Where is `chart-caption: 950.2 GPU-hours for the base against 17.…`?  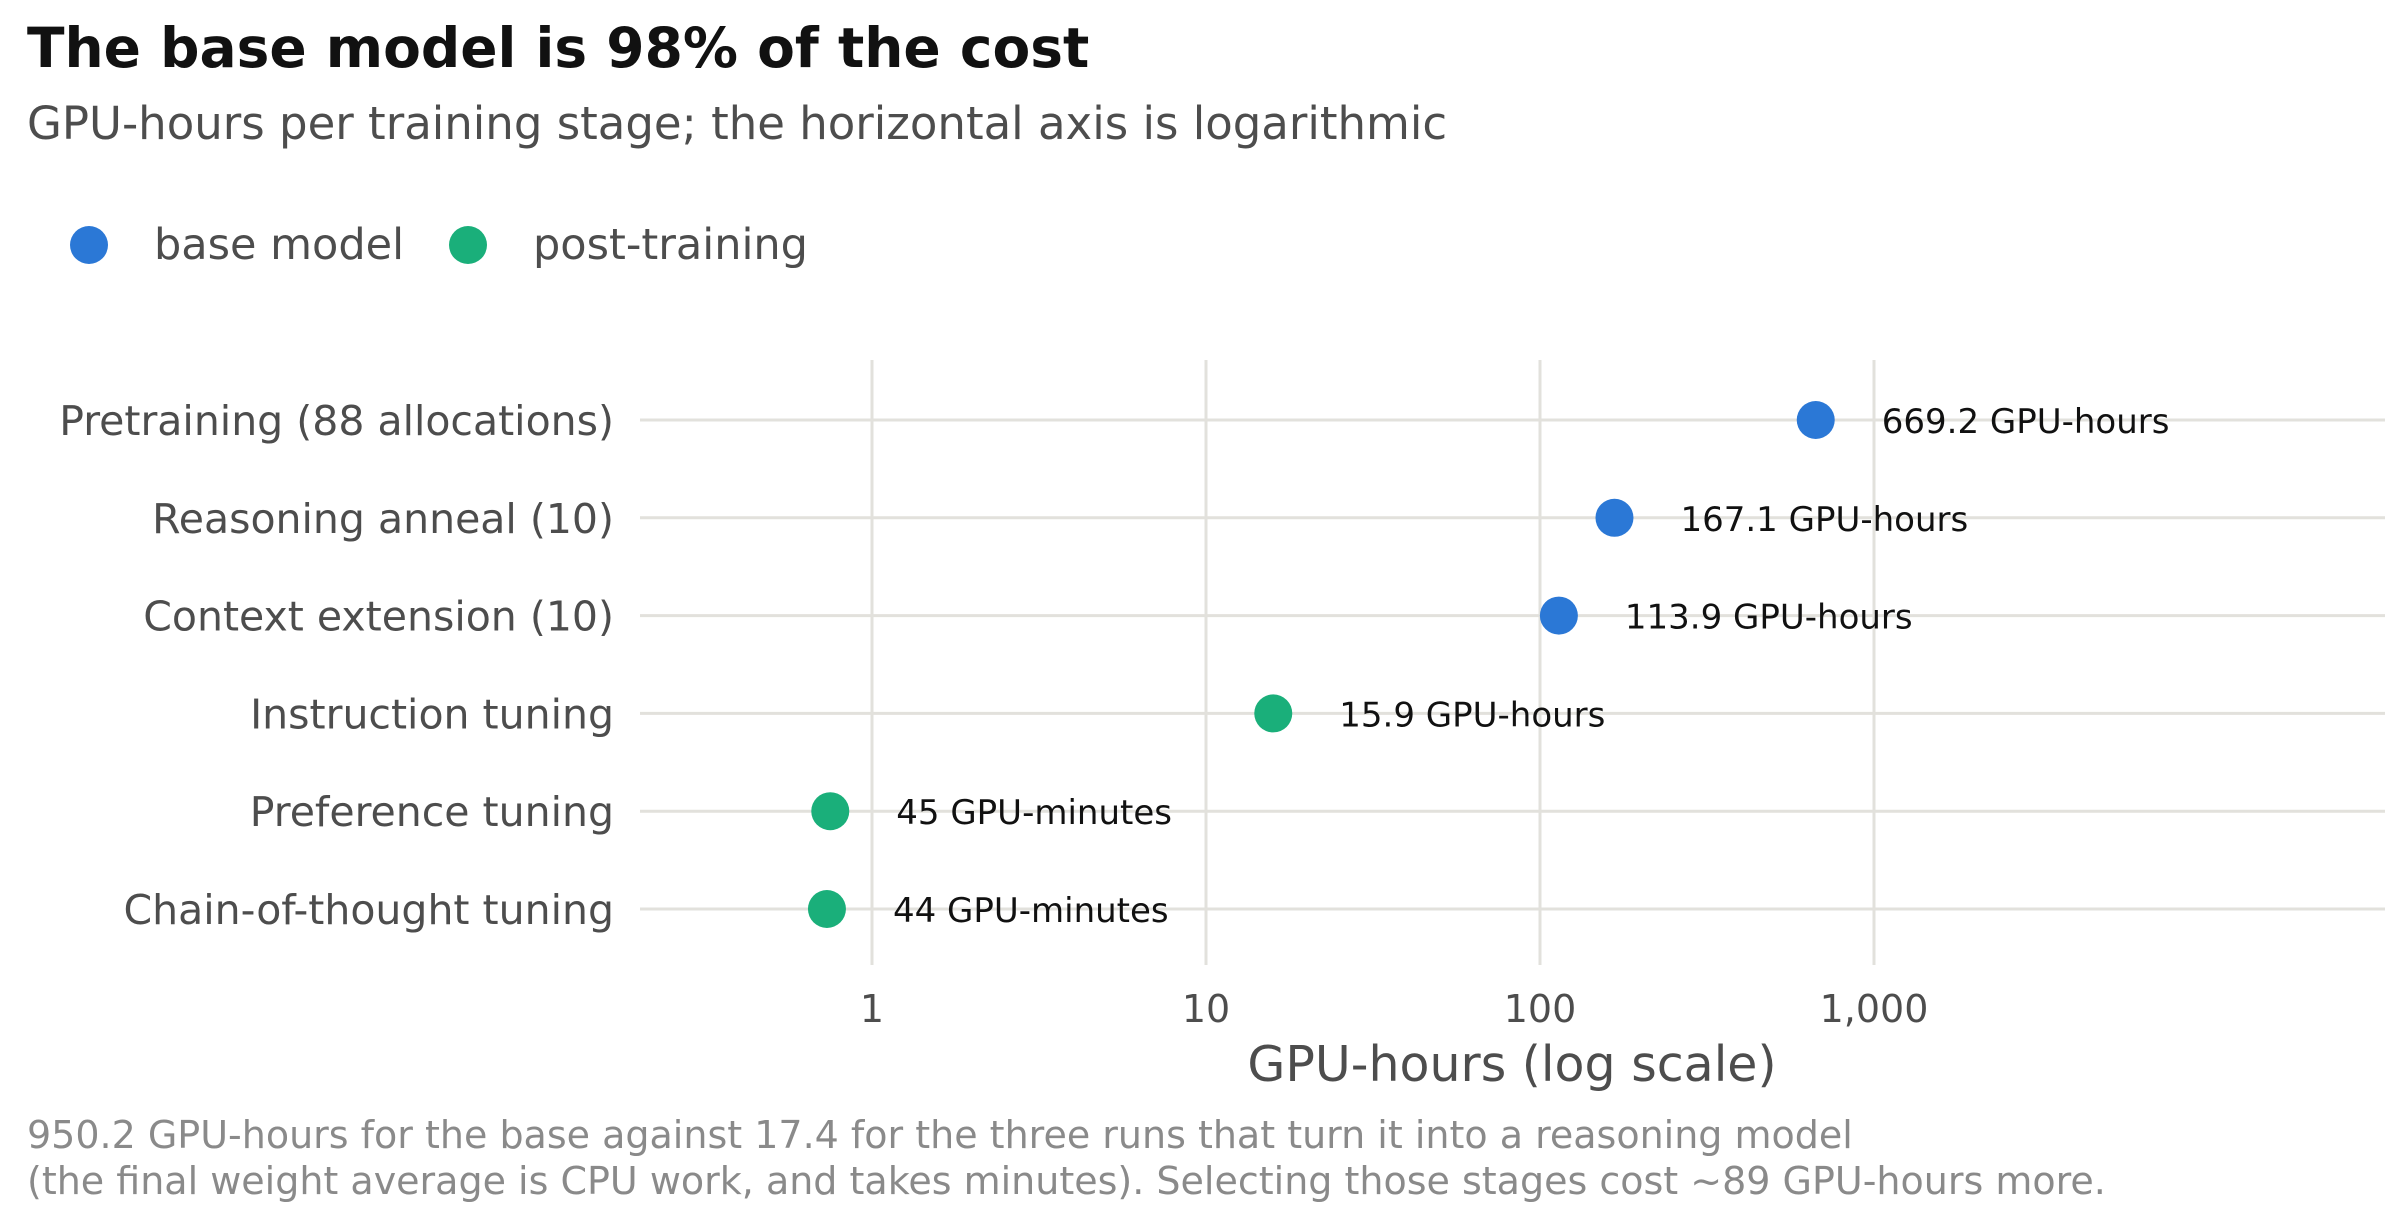
chart-caption: 950.2 GPU-hours for the base against 17.… is located at coordinates (1066, 1158).